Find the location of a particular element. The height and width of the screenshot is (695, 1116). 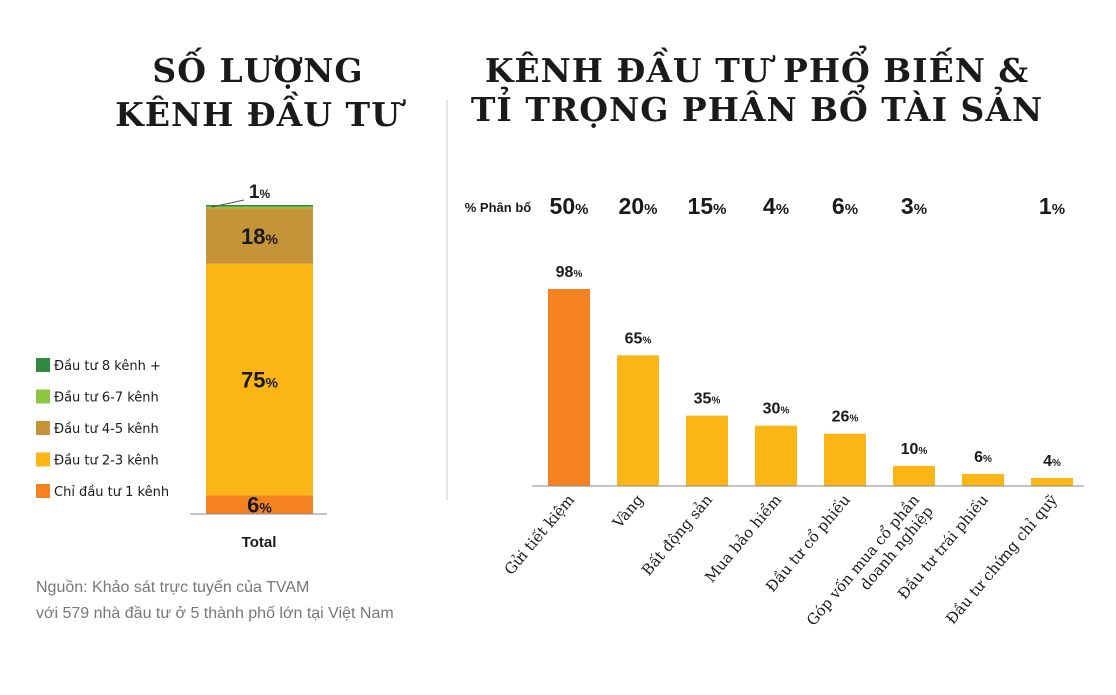

legend-label: Đầu tư 2-3 kênh is located at coordinates (106, 461).